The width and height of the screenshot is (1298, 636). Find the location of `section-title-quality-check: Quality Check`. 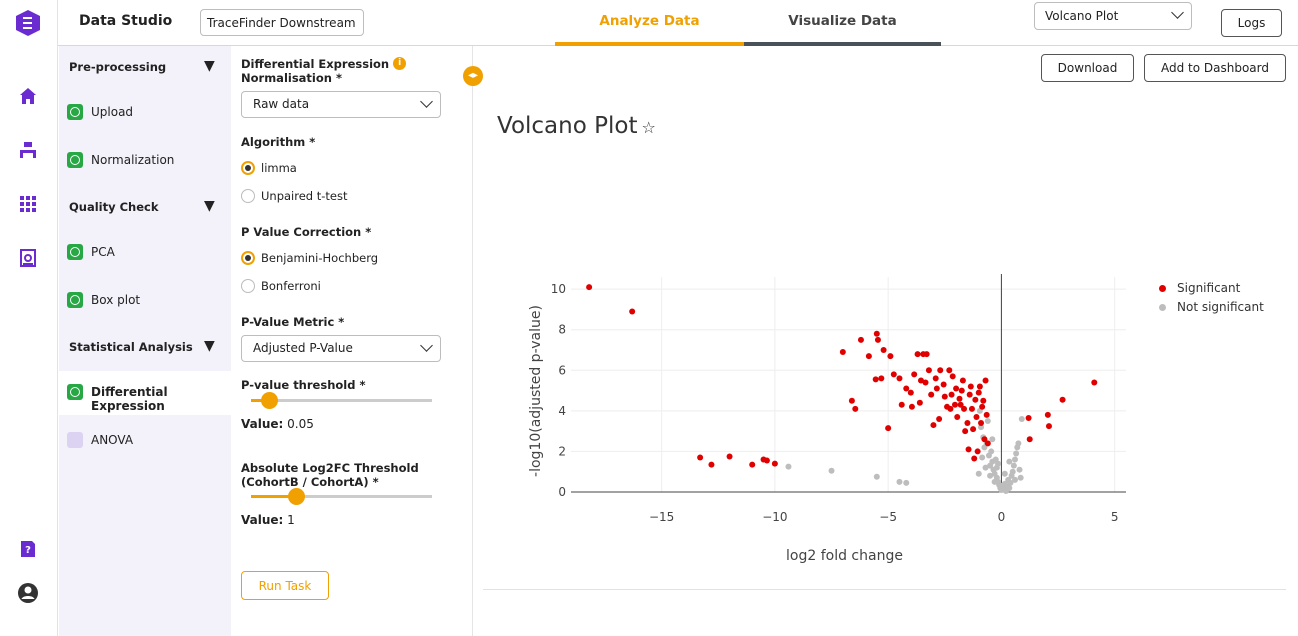

section-title-quality-check: Quality Check is located at coordinates (114, 207).